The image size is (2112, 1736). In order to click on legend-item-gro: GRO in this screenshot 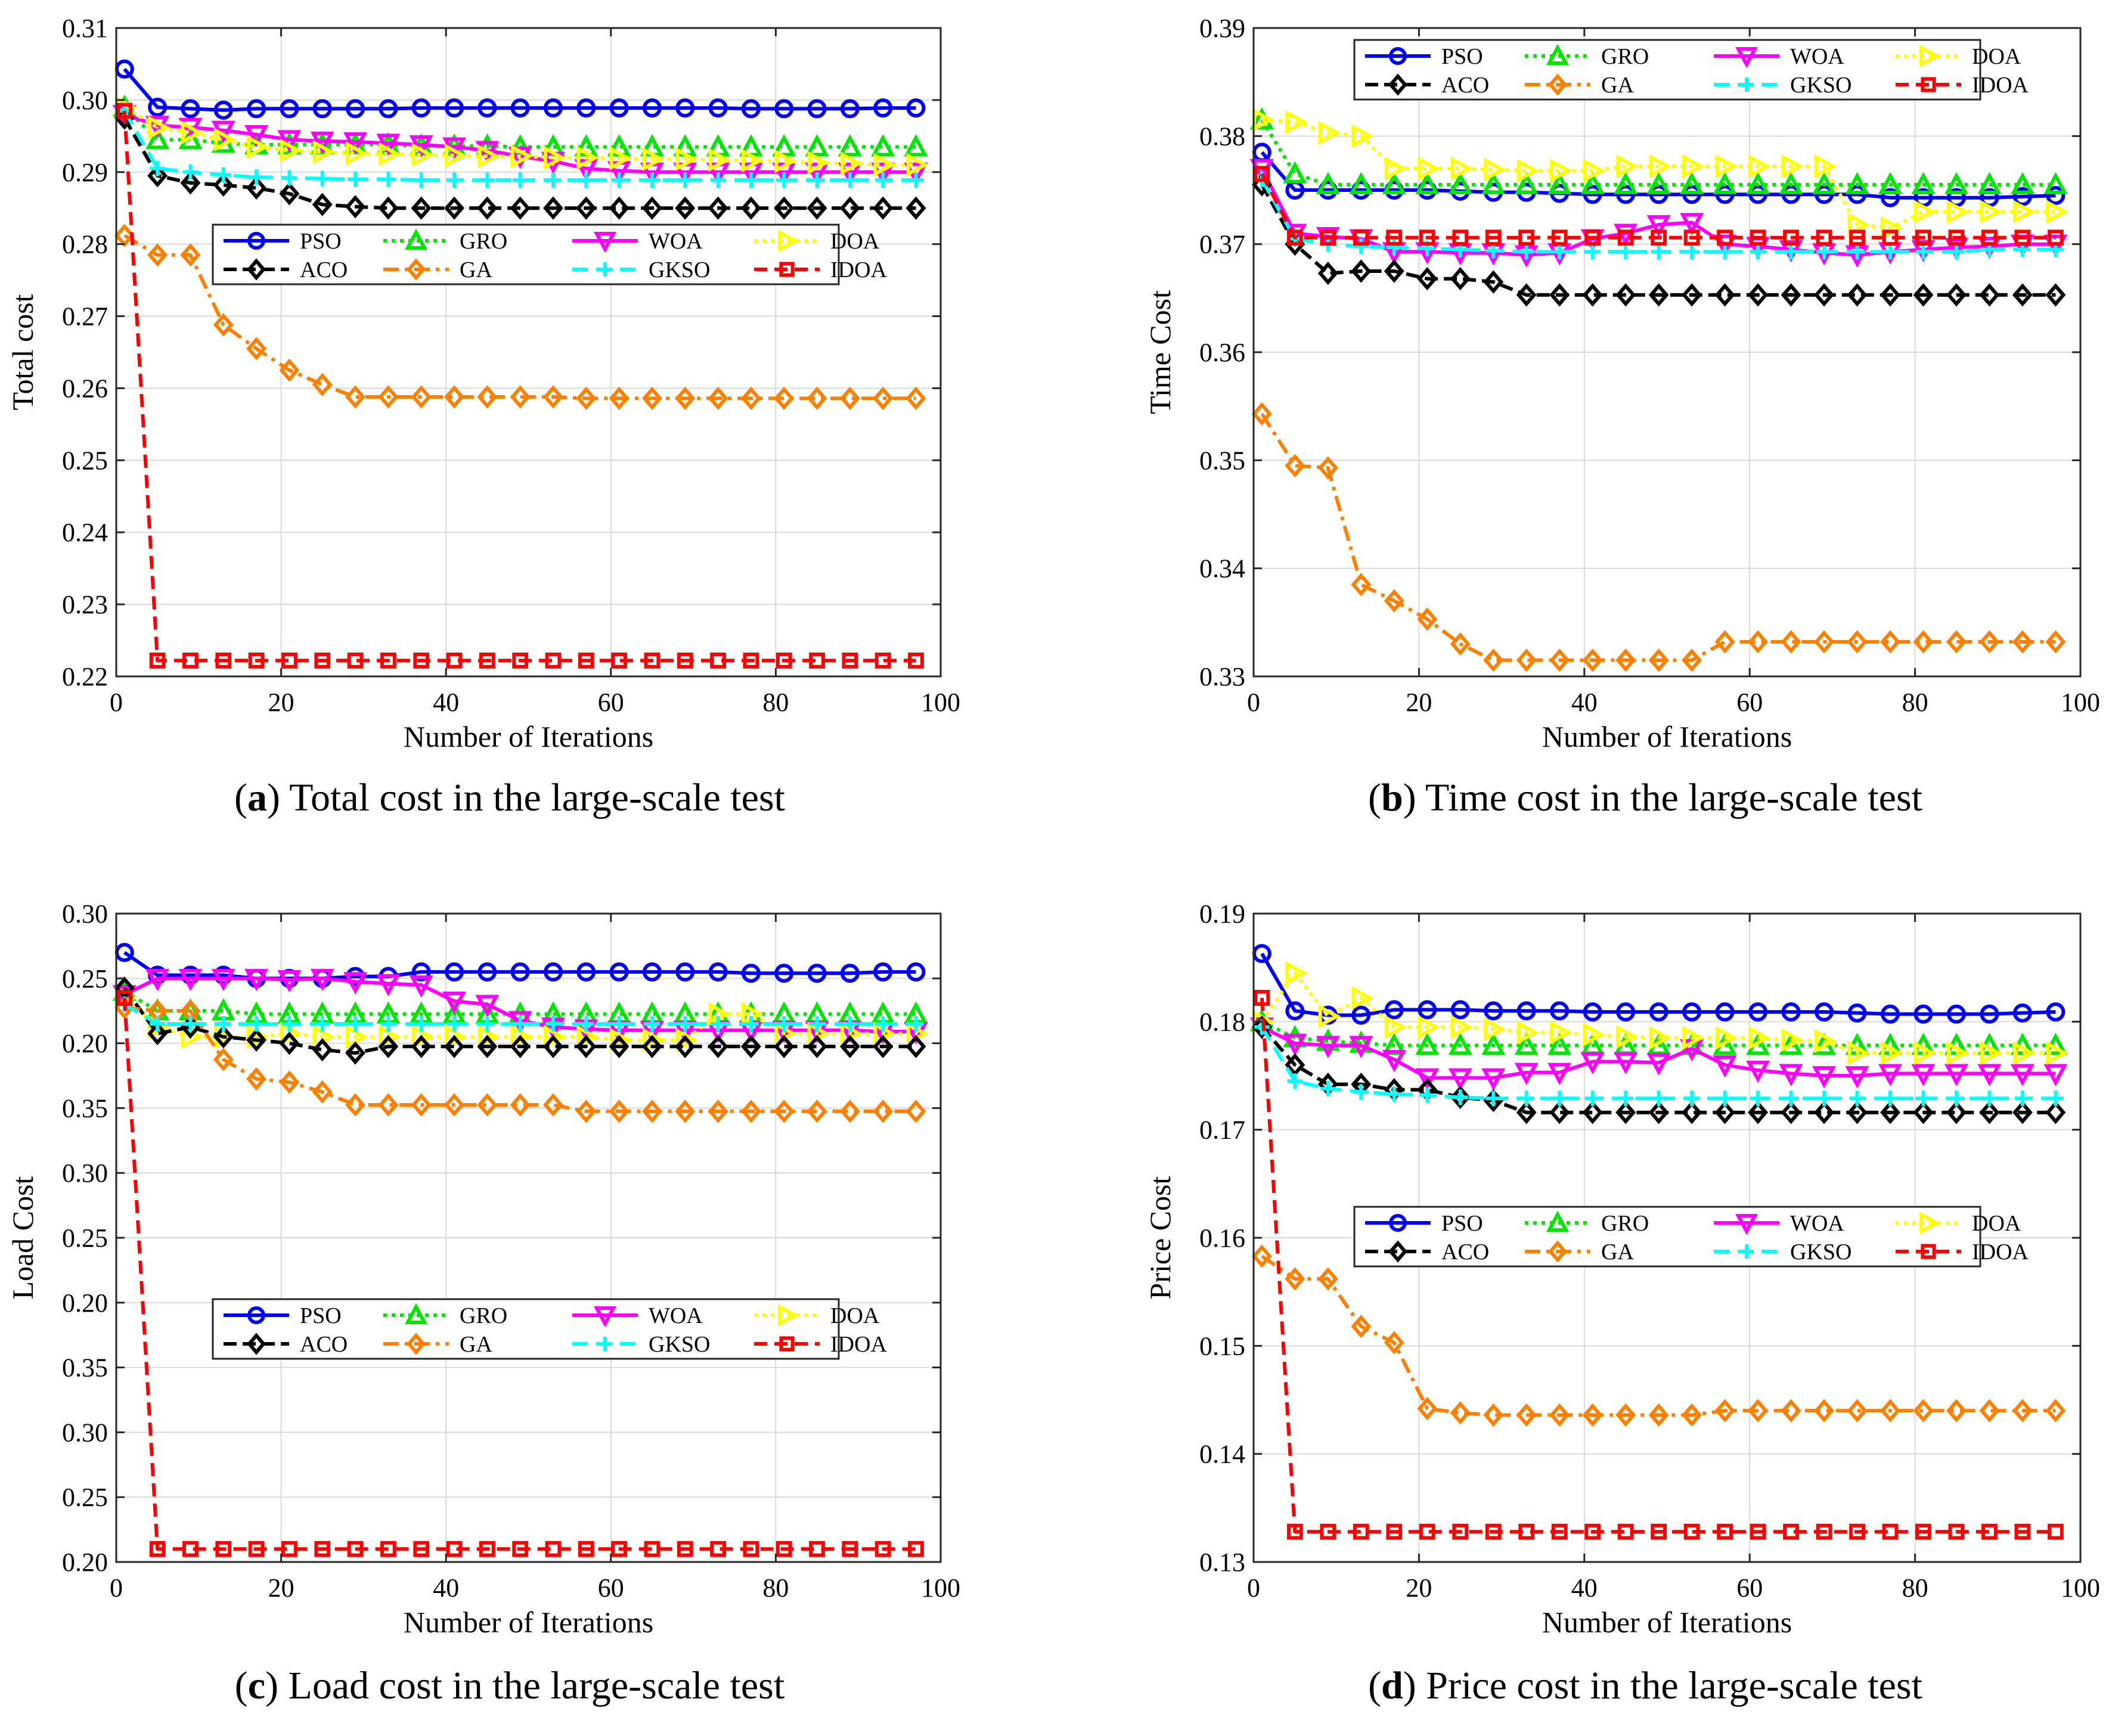, I will do `click(1587, 1223)`.